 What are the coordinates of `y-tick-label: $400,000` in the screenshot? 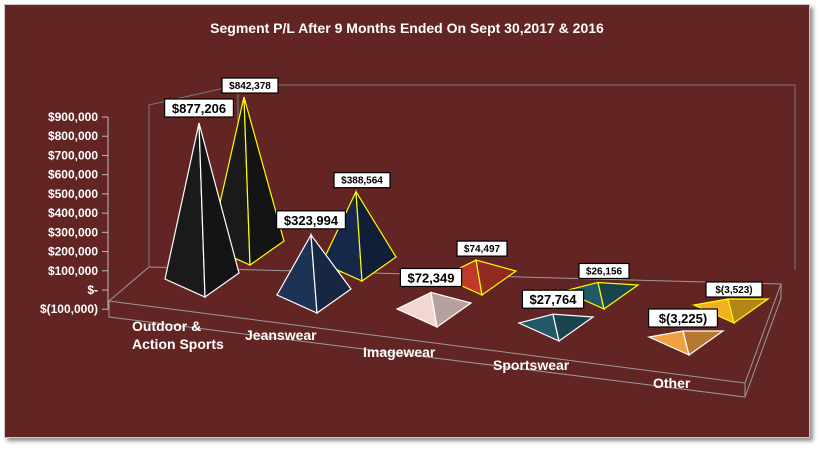 It's located at (73, 213).